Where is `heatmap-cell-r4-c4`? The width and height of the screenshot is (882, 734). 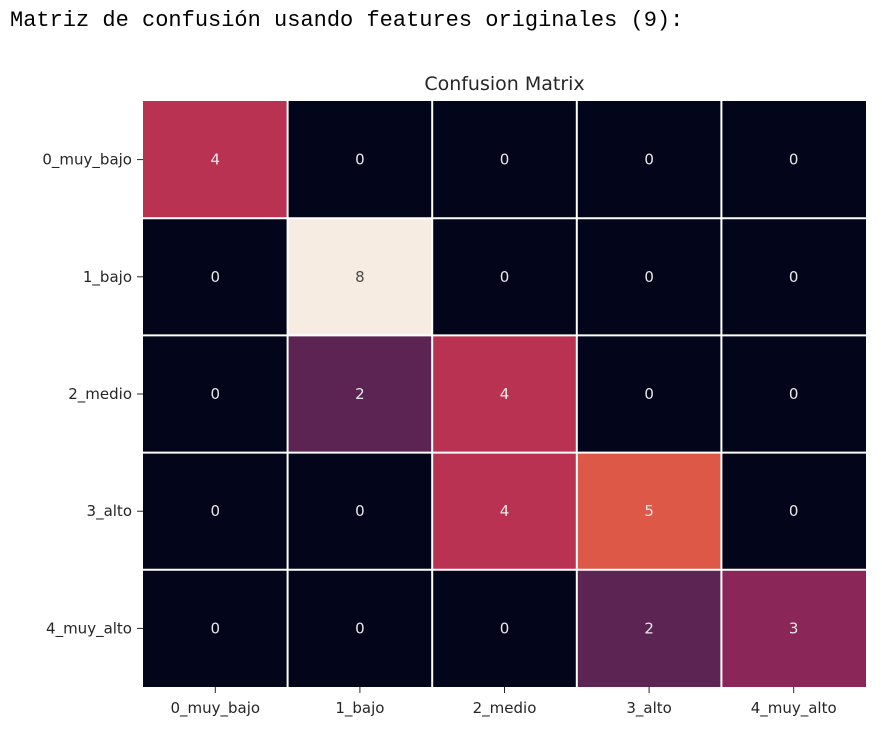 heatmap-cell-r4-c4 is located at coordinates (793, 628).